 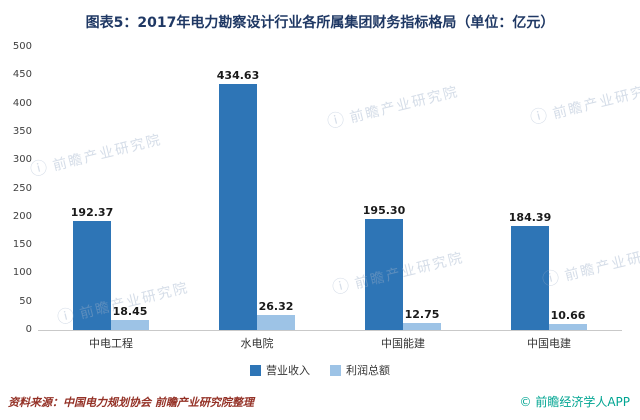 What do you see at coordinates (320, 370) in the screenshot?
I see `legend: 营业收入 利润总额` at bounding box center [320, 370].